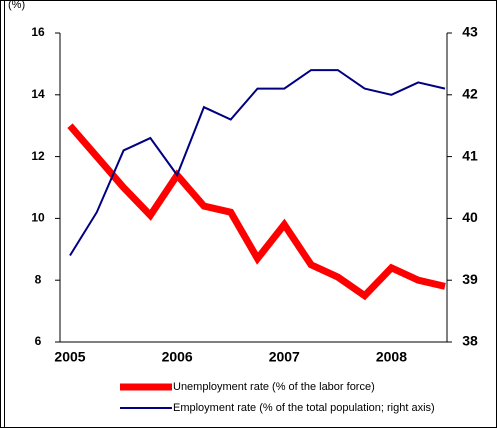 The width and height of the screenshot is (497, 428). Describe the element at coordinates (470, 341) in the screenshot. I see `y2-tick-label: 38` at that location.